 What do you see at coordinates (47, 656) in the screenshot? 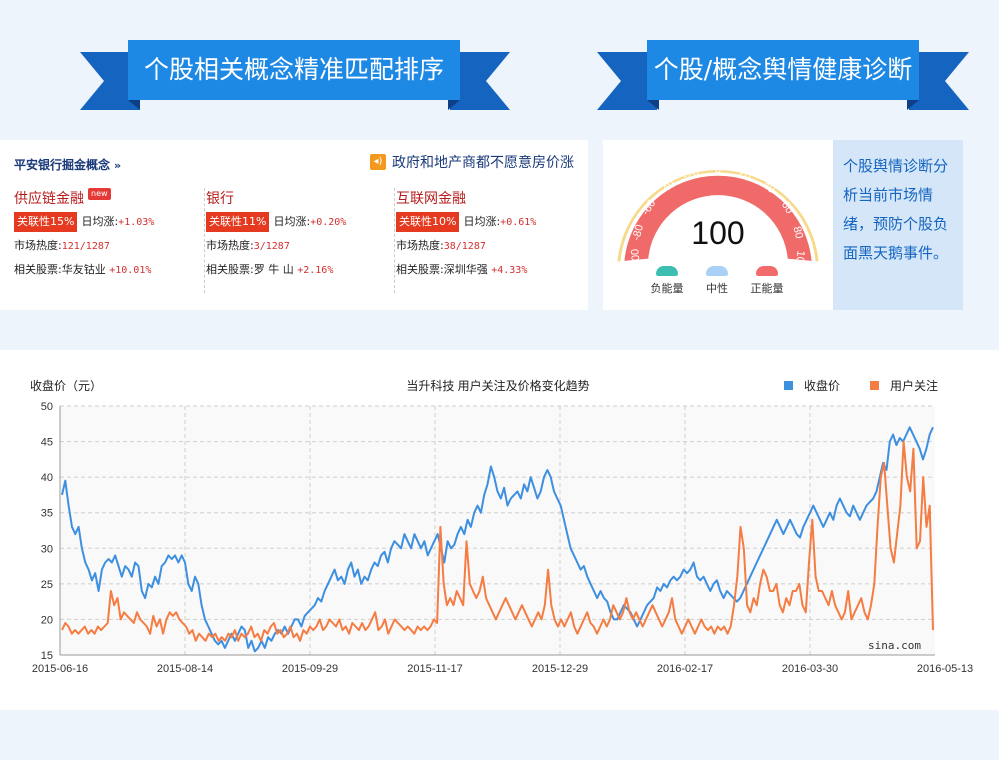
I see `y-tick-label: 15` at bounding box center [47, 656].